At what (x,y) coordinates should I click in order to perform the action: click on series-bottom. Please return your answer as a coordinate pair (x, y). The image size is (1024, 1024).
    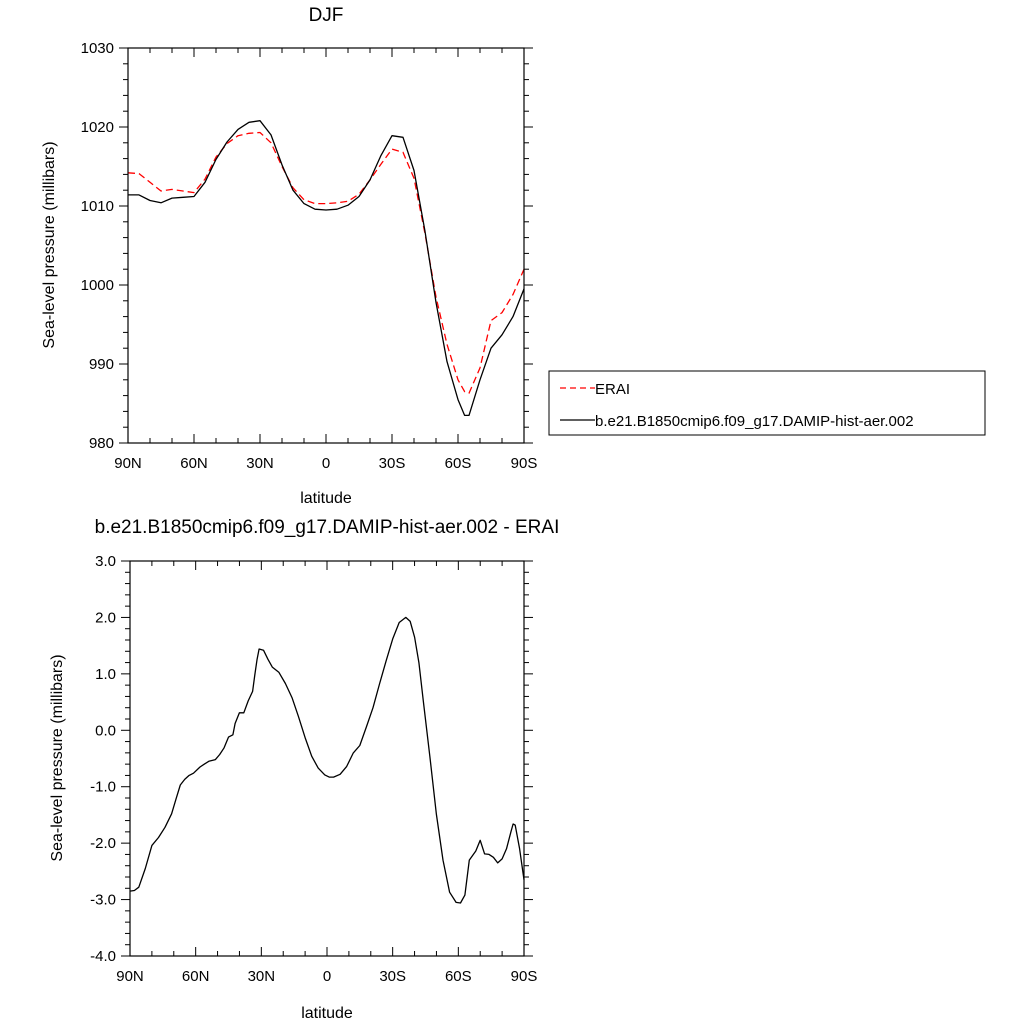
    Looking at the image, I should click on (327, 760).